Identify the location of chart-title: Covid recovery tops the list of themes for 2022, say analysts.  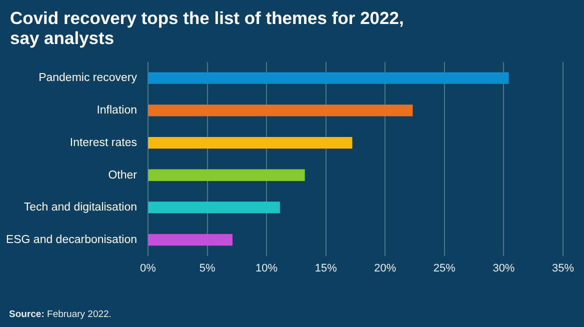
(207, 28).